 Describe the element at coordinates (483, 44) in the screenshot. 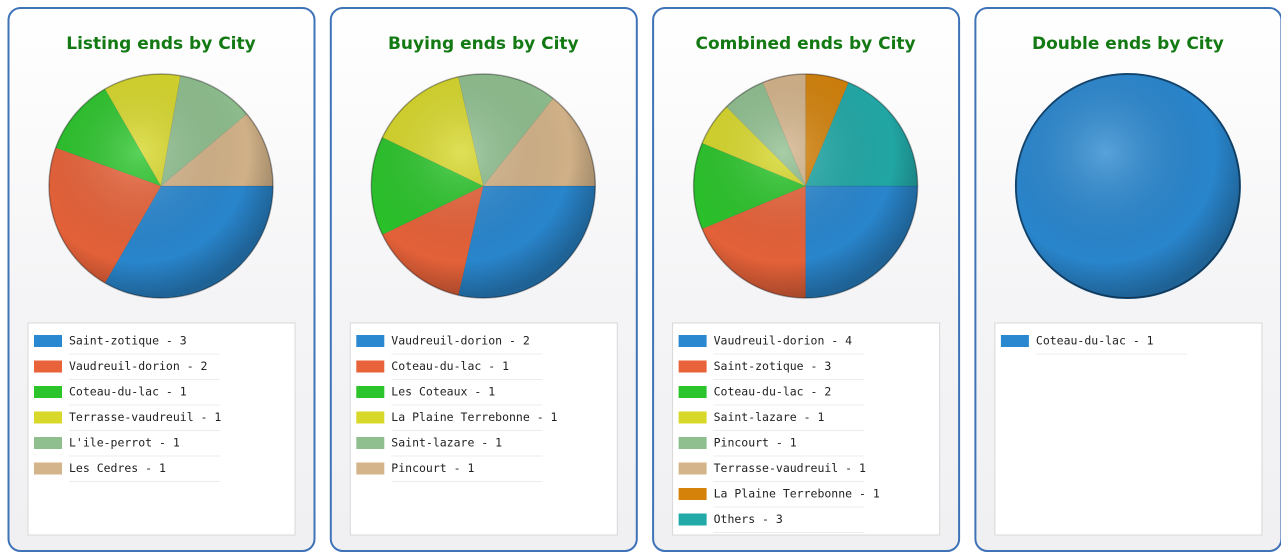

I see `chart-title: Buying ends by City` at that location.